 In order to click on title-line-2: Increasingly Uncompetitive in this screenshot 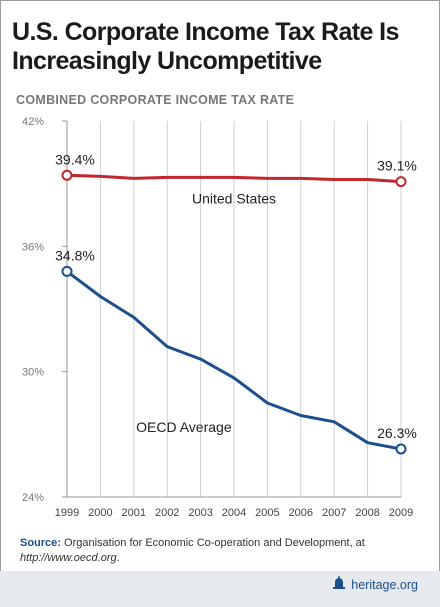, I will do `click(167, 61)`.